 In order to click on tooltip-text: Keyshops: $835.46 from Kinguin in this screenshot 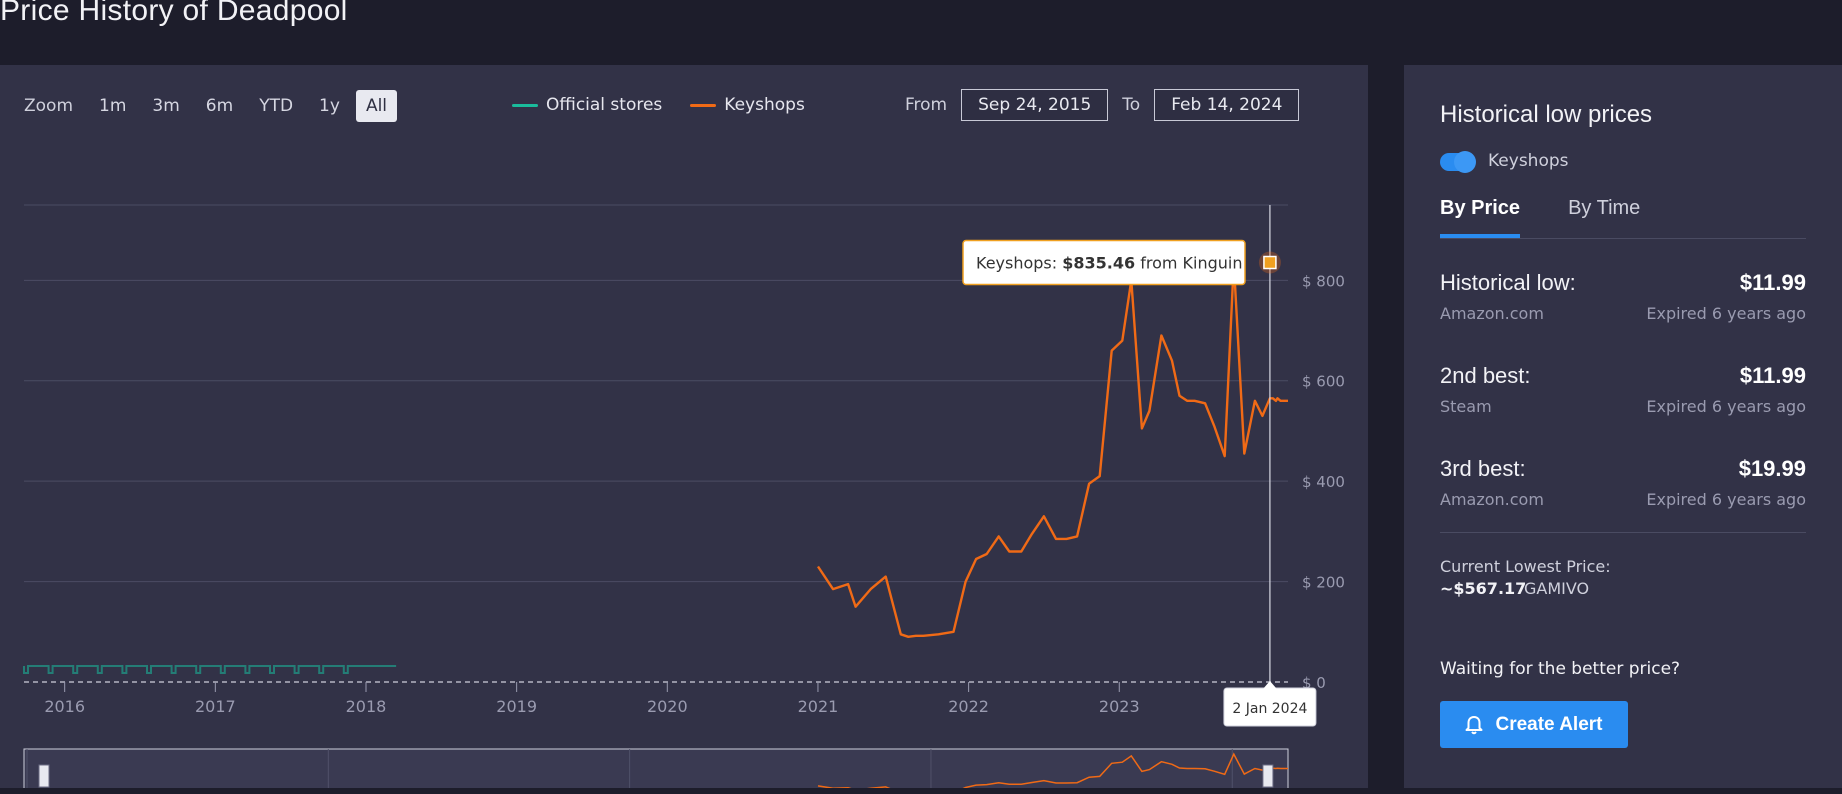, I will do `click(1109, 263)`.